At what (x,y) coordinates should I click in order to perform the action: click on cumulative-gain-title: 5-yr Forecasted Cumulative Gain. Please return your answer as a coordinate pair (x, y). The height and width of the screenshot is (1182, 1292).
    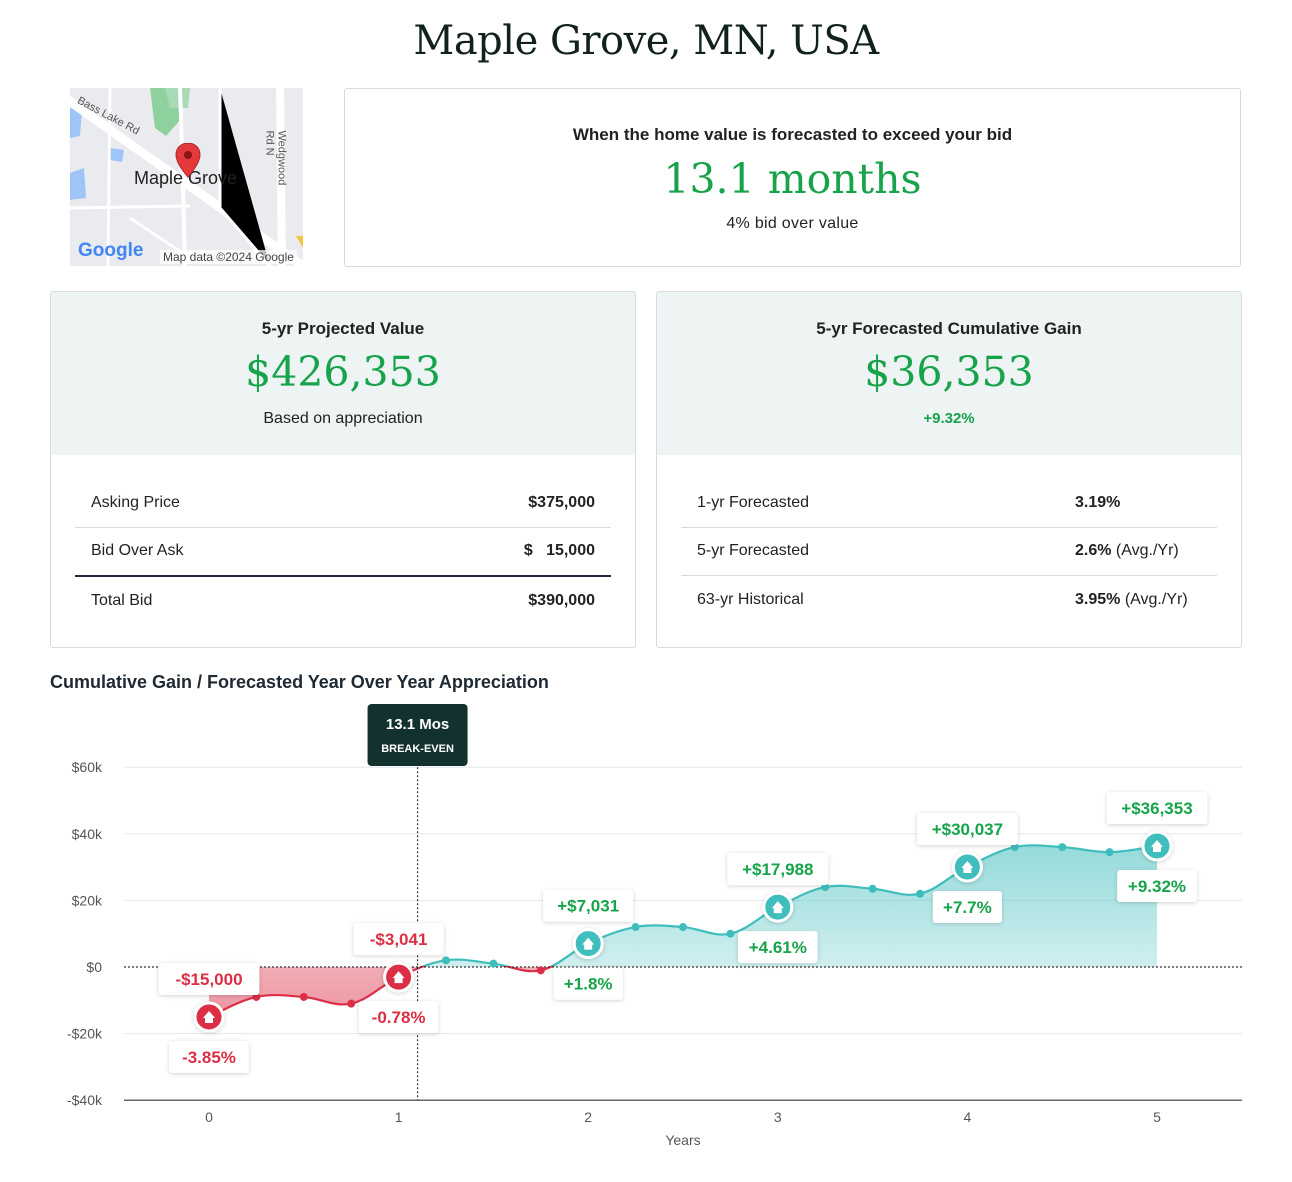
    Looking at the image, I should click on (949, 328).